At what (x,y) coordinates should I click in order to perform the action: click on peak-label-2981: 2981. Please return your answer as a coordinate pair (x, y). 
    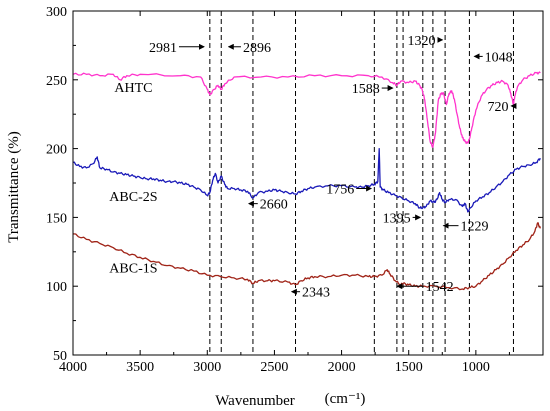
    Looking at the image, I should click on (163, 48).